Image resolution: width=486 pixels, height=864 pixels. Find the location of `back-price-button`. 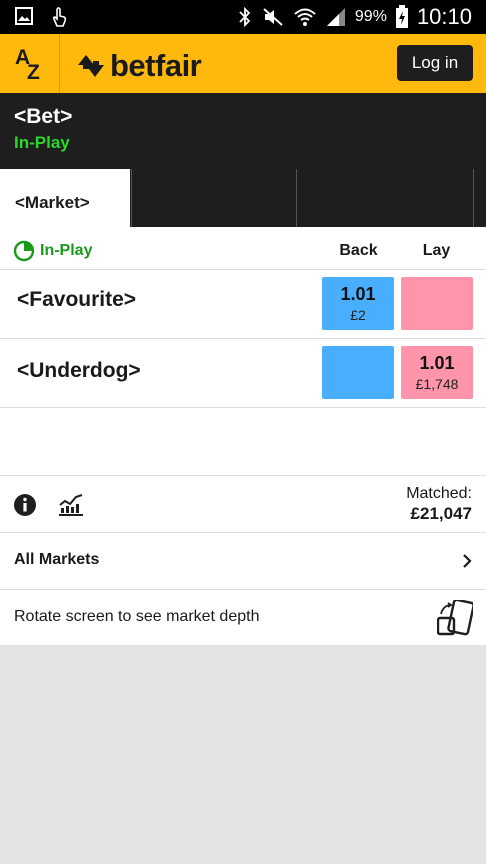

back-price-button is located at coordinates (358, 372).